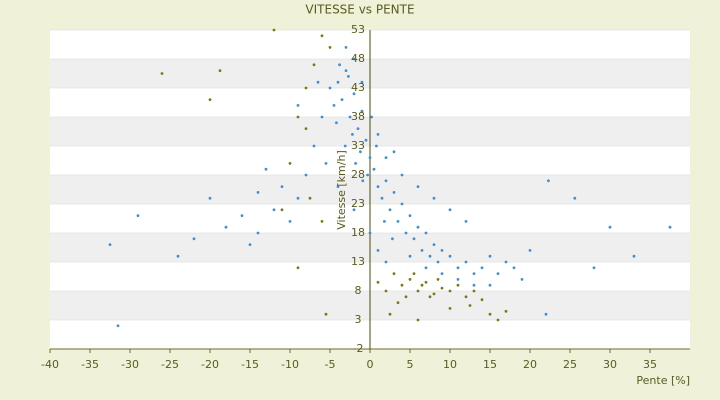  What do you see at coordinates (610, 364) in the screenshot?
I see `x-tick-label: 30` at bounding box center [610, 364].